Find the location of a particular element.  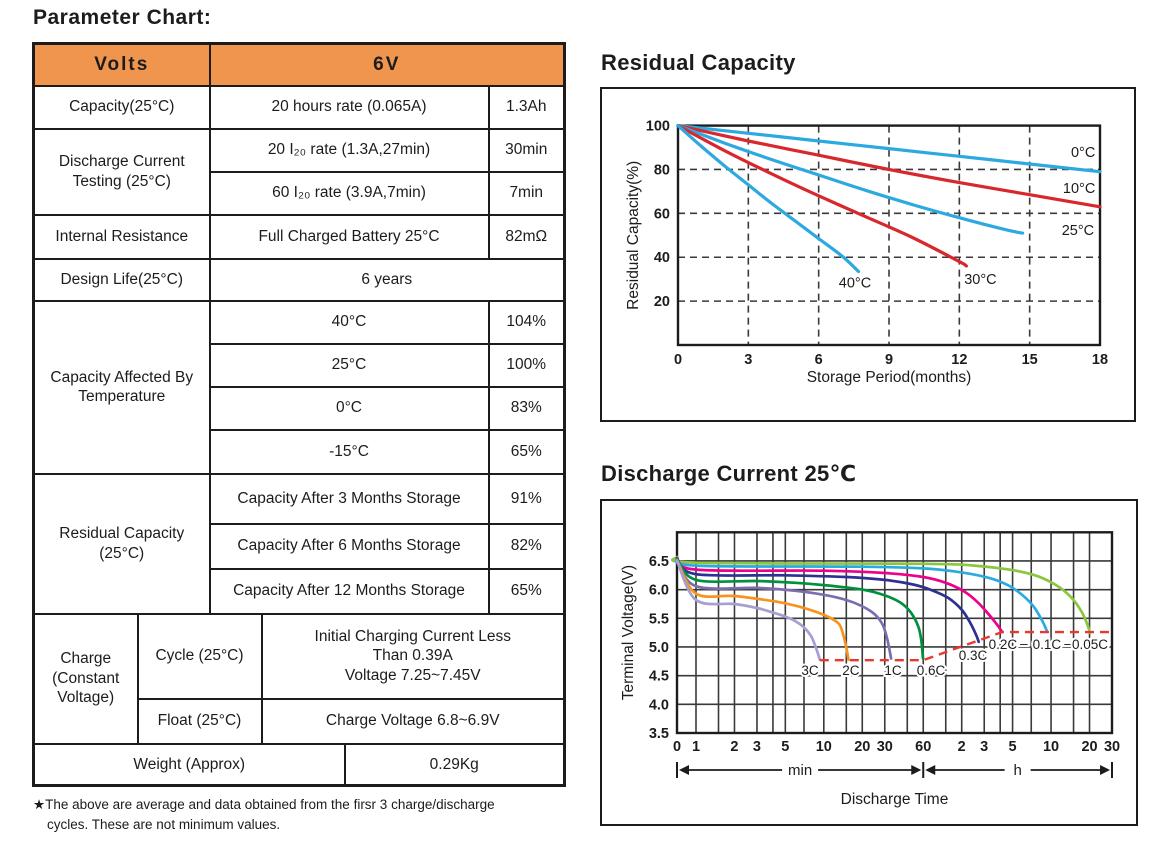

capacity-temp-value: 104% is located at coordinates (526, 322).